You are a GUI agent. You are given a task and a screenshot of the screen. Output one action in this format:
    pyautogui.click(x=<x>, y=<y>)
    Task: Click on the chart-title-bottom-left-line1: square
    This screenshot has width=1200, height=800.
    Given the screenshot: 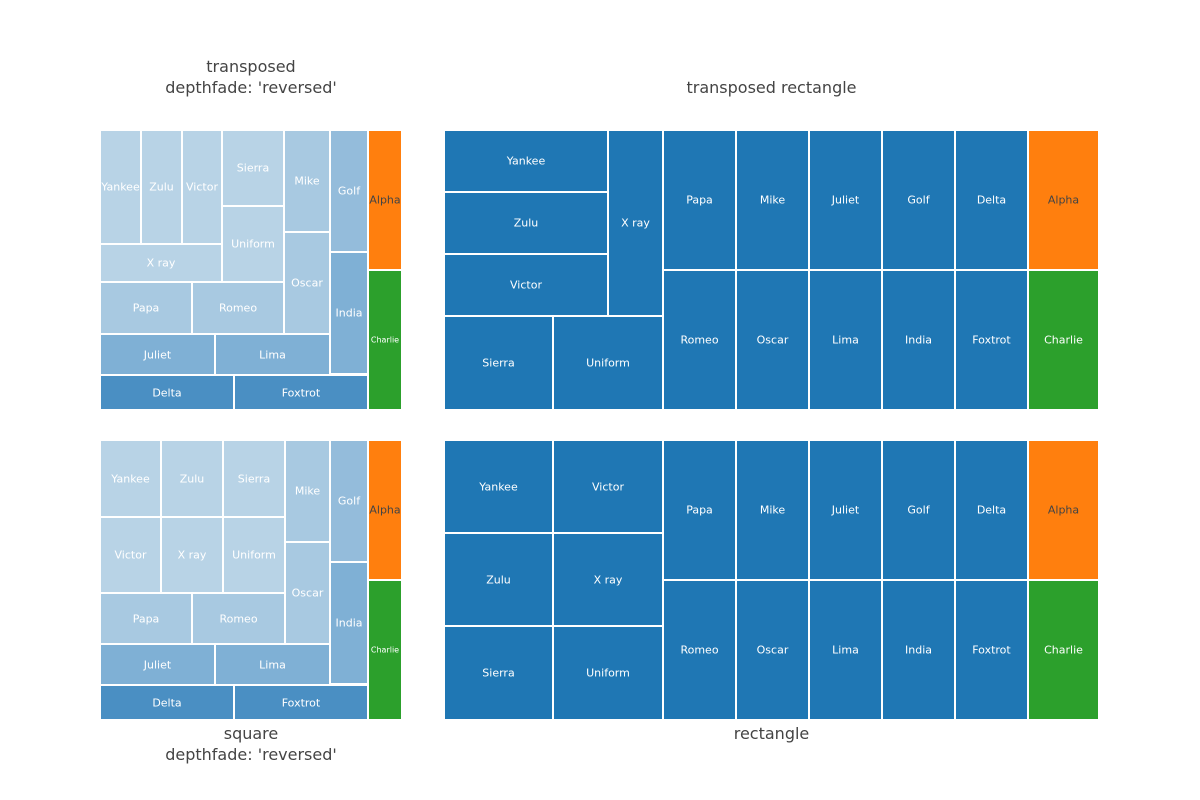 What is the action you would take?
    pyautogui.click(x=251, y=733)
    